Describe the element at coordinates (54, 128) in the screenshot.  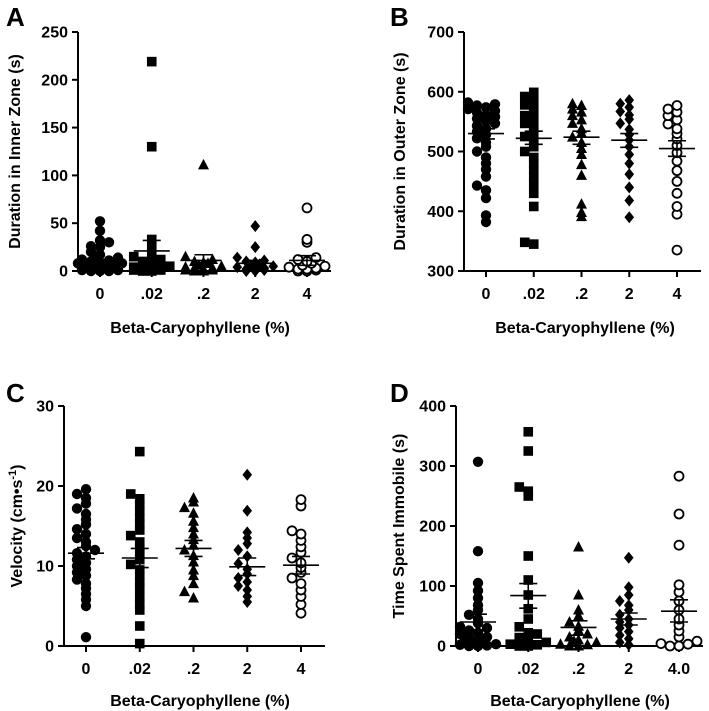
I see `y-tick-label: 150` at that location.